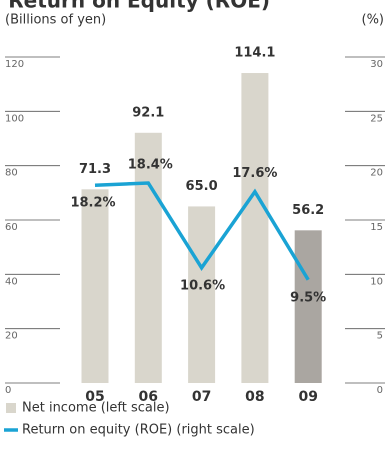 The width and height of the screenshot is (386, 468). I want to click on x-tick-label: 05, so click(94, 397).